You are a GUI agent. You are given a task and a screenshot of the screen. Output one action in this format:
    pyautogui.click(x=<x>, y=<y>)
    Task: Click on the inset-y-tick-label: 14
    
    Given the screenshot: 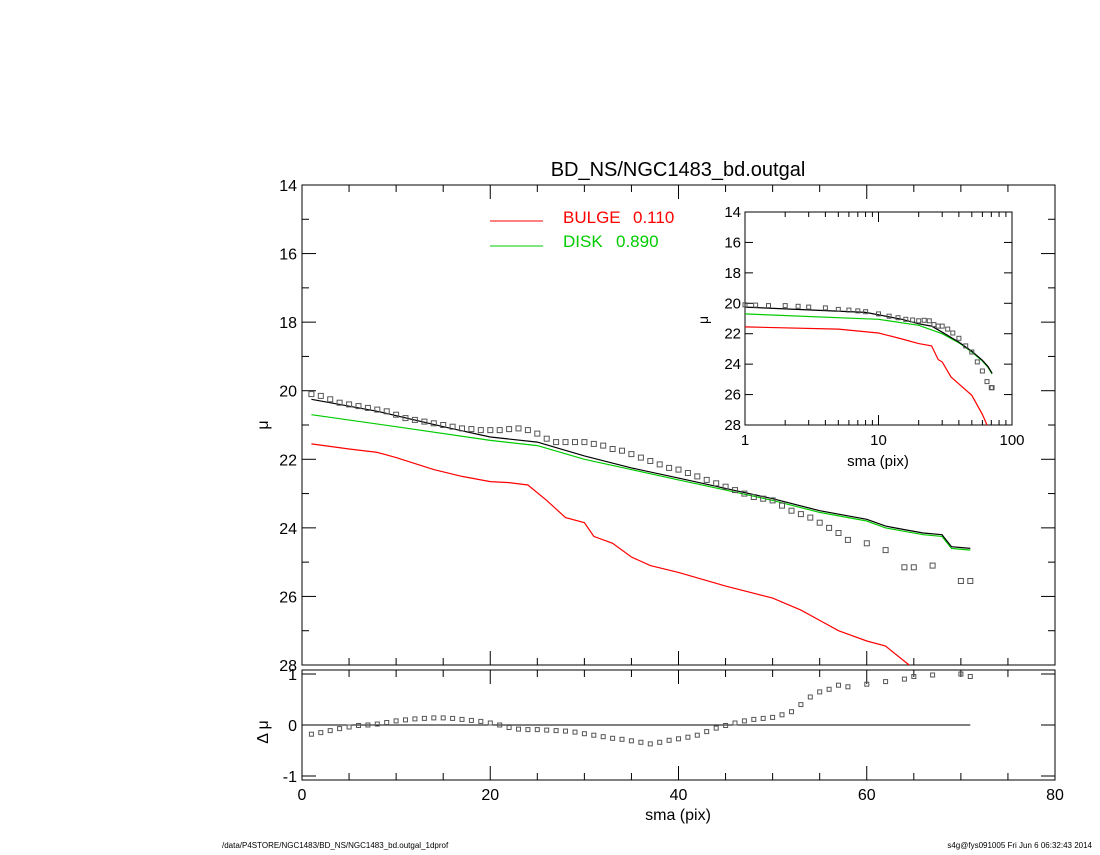 What is the action you would take?
    pyautogui.click(x=732, y=212)
    